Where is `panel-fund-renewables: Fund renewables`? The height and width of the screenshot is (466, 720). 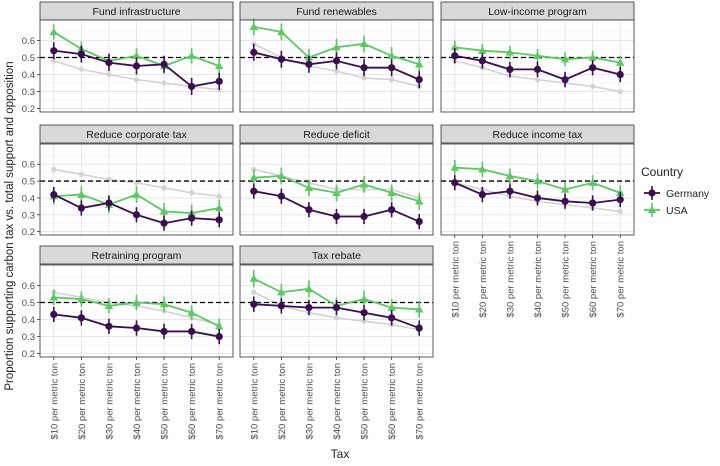 panel-fund-renewables: Fund renewables is located at coordinates (336, 57).